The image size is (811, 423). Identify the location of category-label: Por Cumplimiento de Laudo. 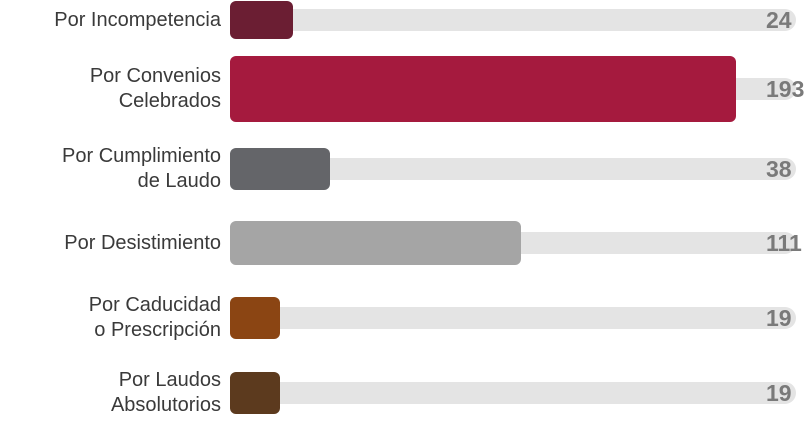
(141, 168).